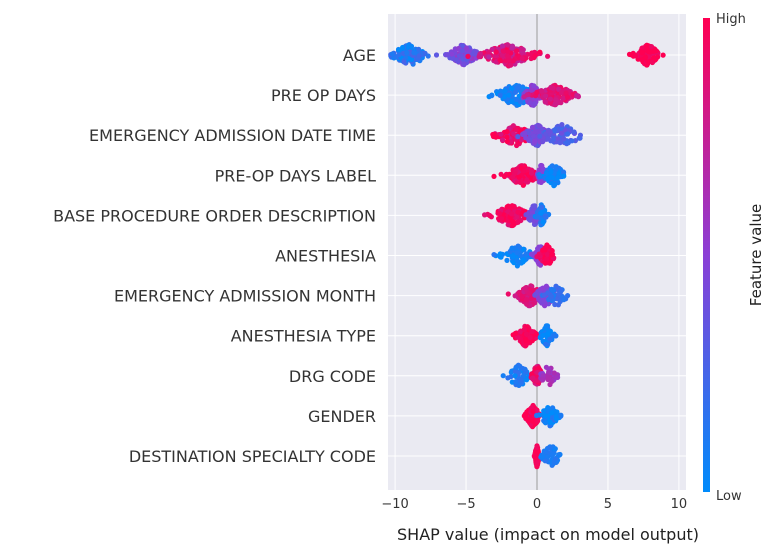 This screenshot has width=773, height=552. I want to click on x-tick-label: 5, so click(608, 504).